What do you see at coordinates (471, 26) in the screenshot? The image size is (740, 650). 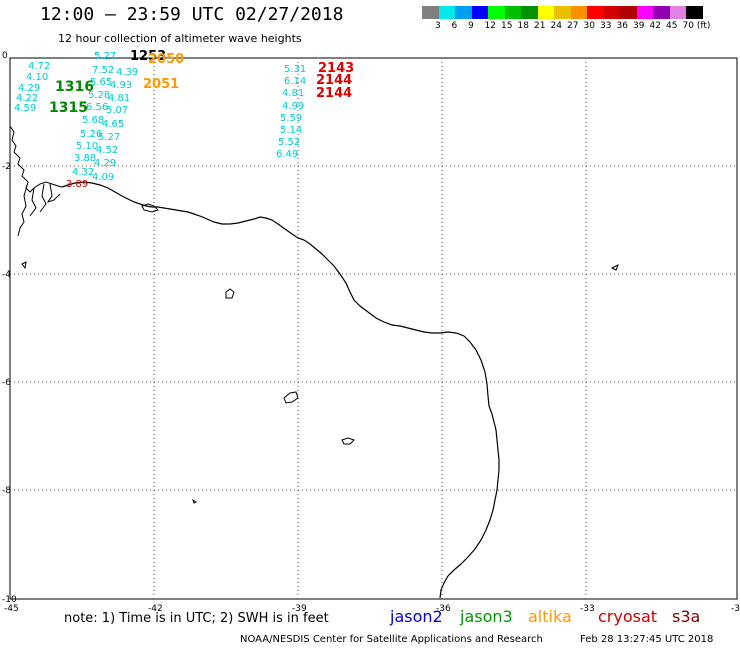 I see `scale-label: 9` at bounding box center [471, 26].